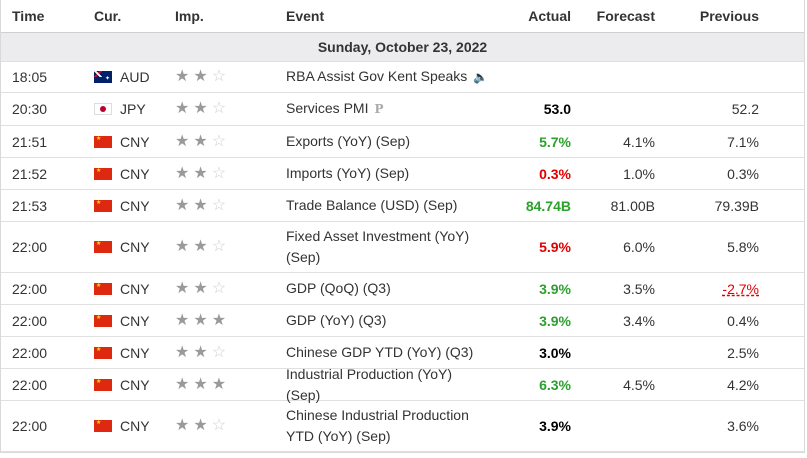 This screenshot has height=458, width=807. I want to click on table-row: 18:05AUD★★☆RBA Assist Gov Kent Speaks🔈, so click(402, 77).